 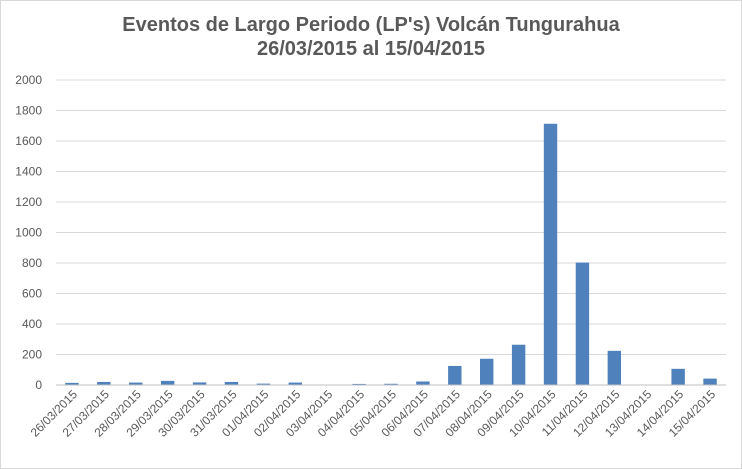 I want to click on y-tick-label: 800, so click(x=32, y=263).